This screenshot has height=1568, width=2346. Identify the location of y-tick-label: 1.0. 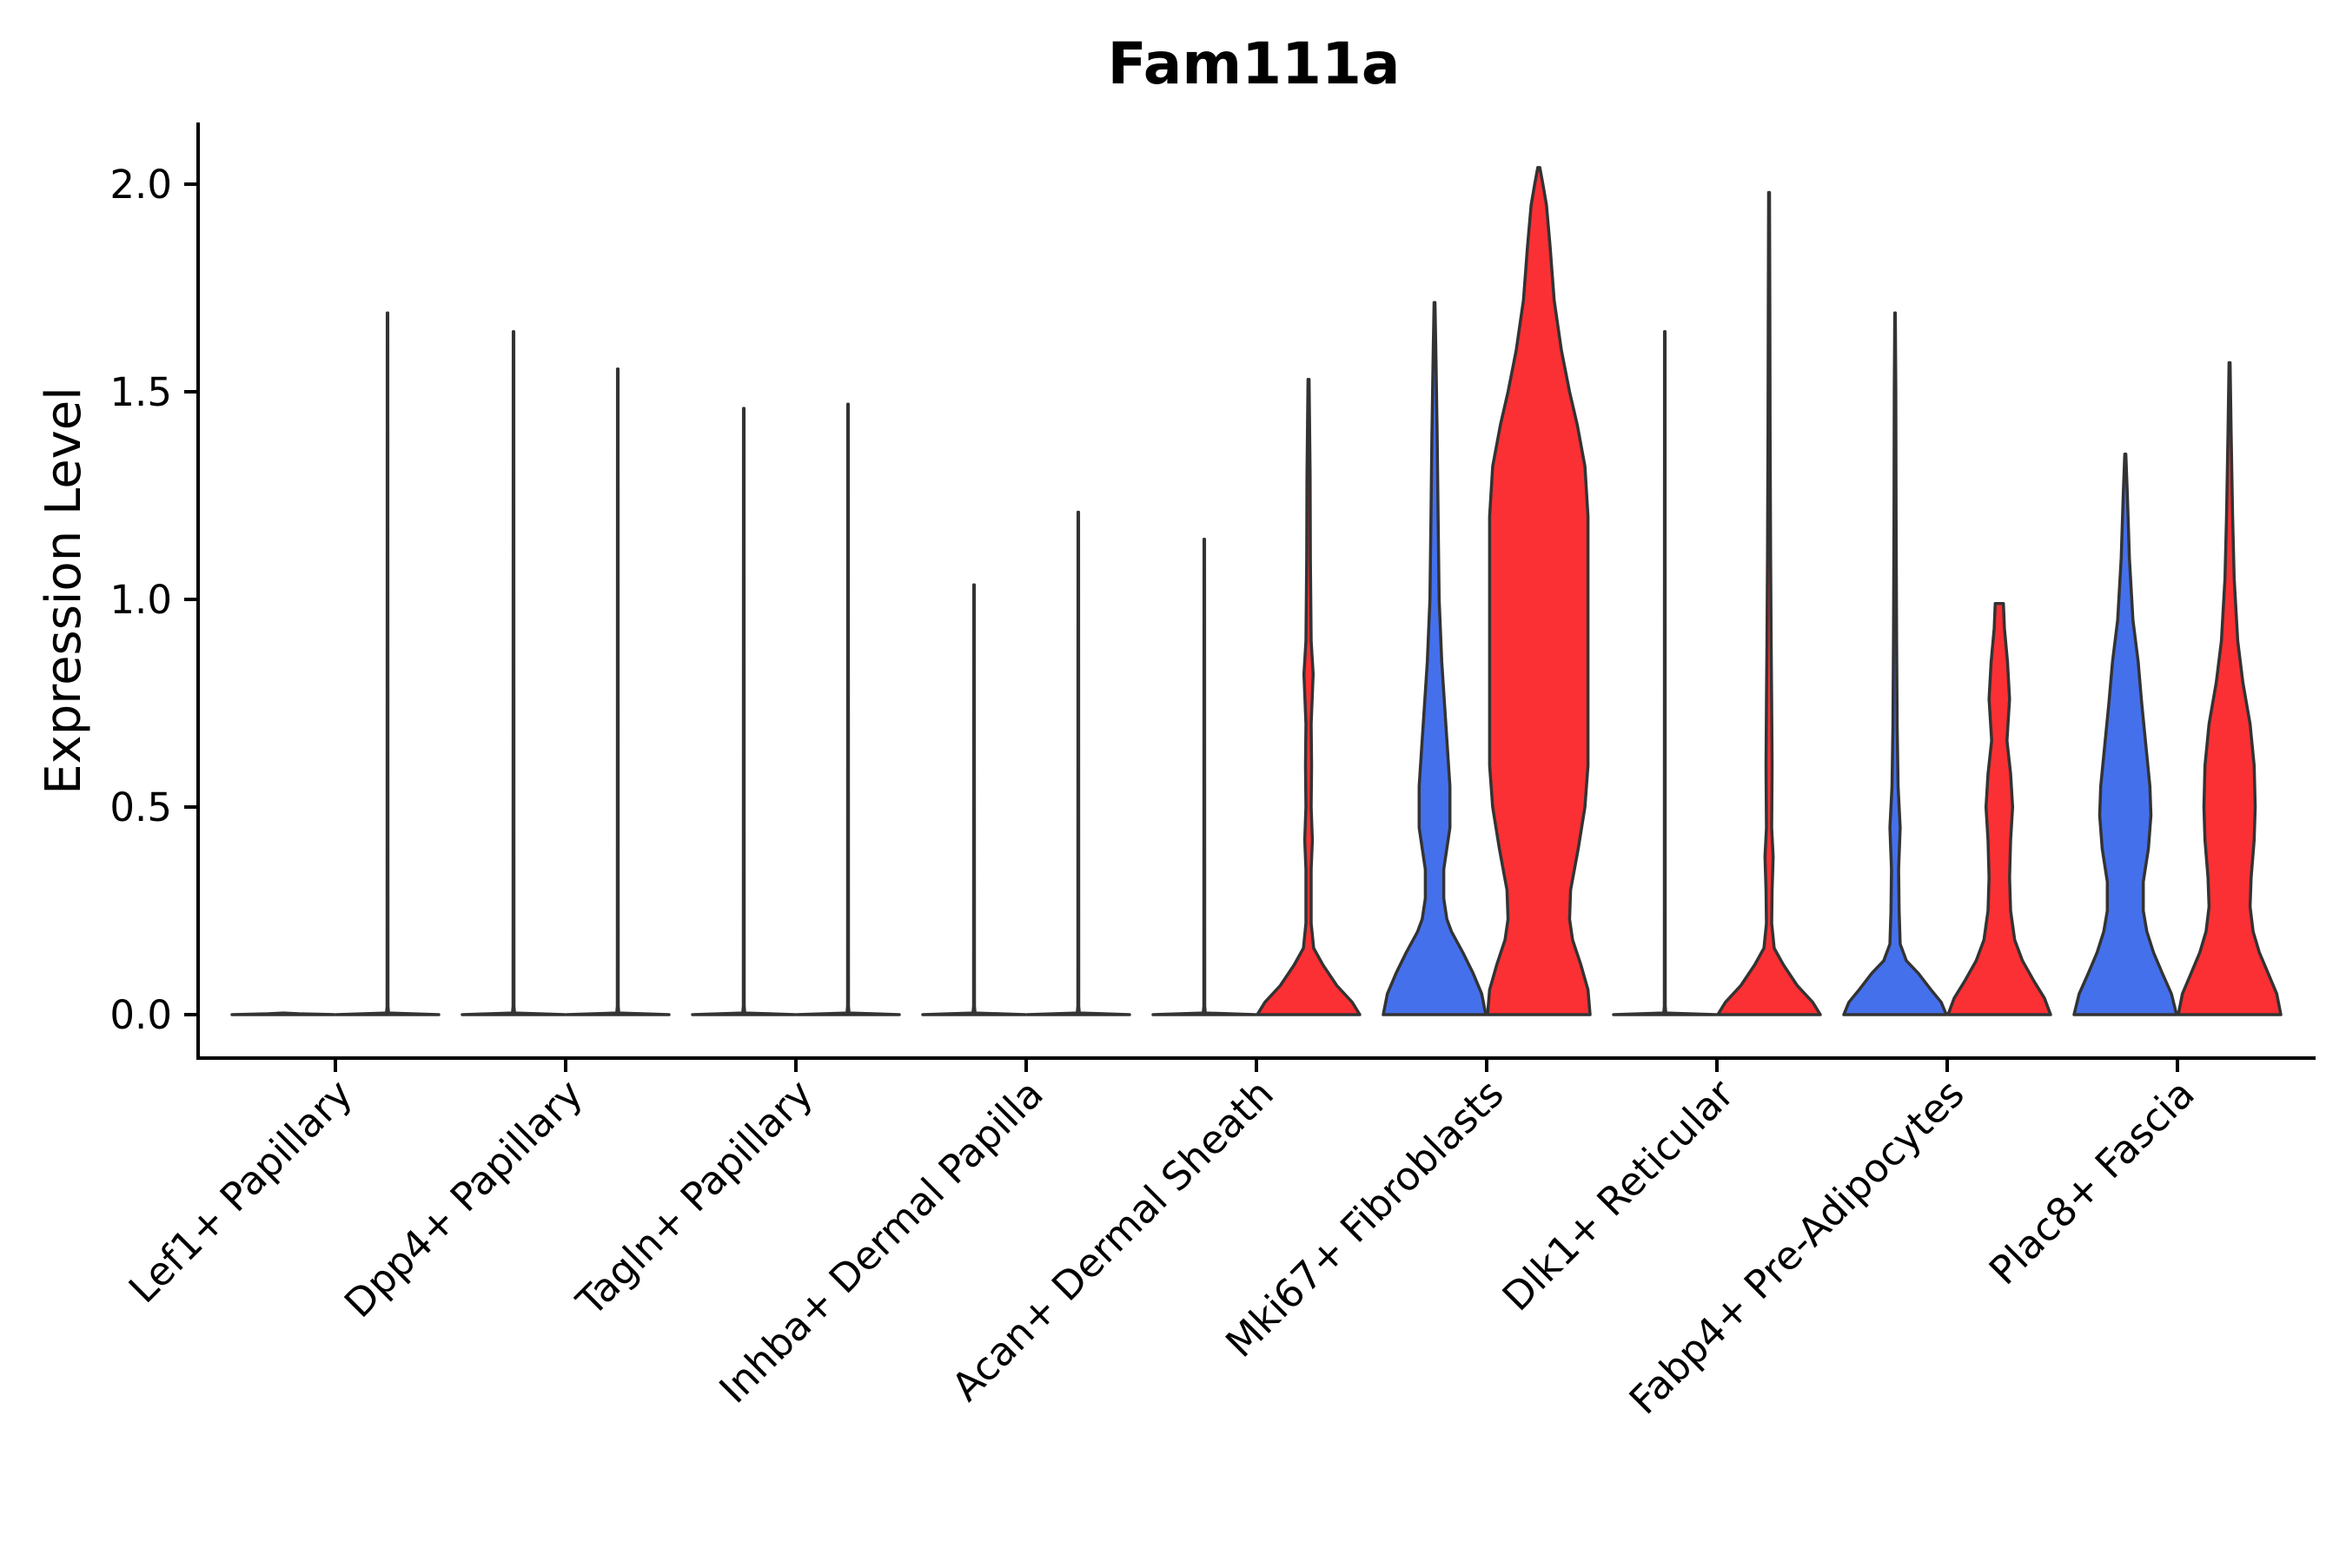
(140, 600).